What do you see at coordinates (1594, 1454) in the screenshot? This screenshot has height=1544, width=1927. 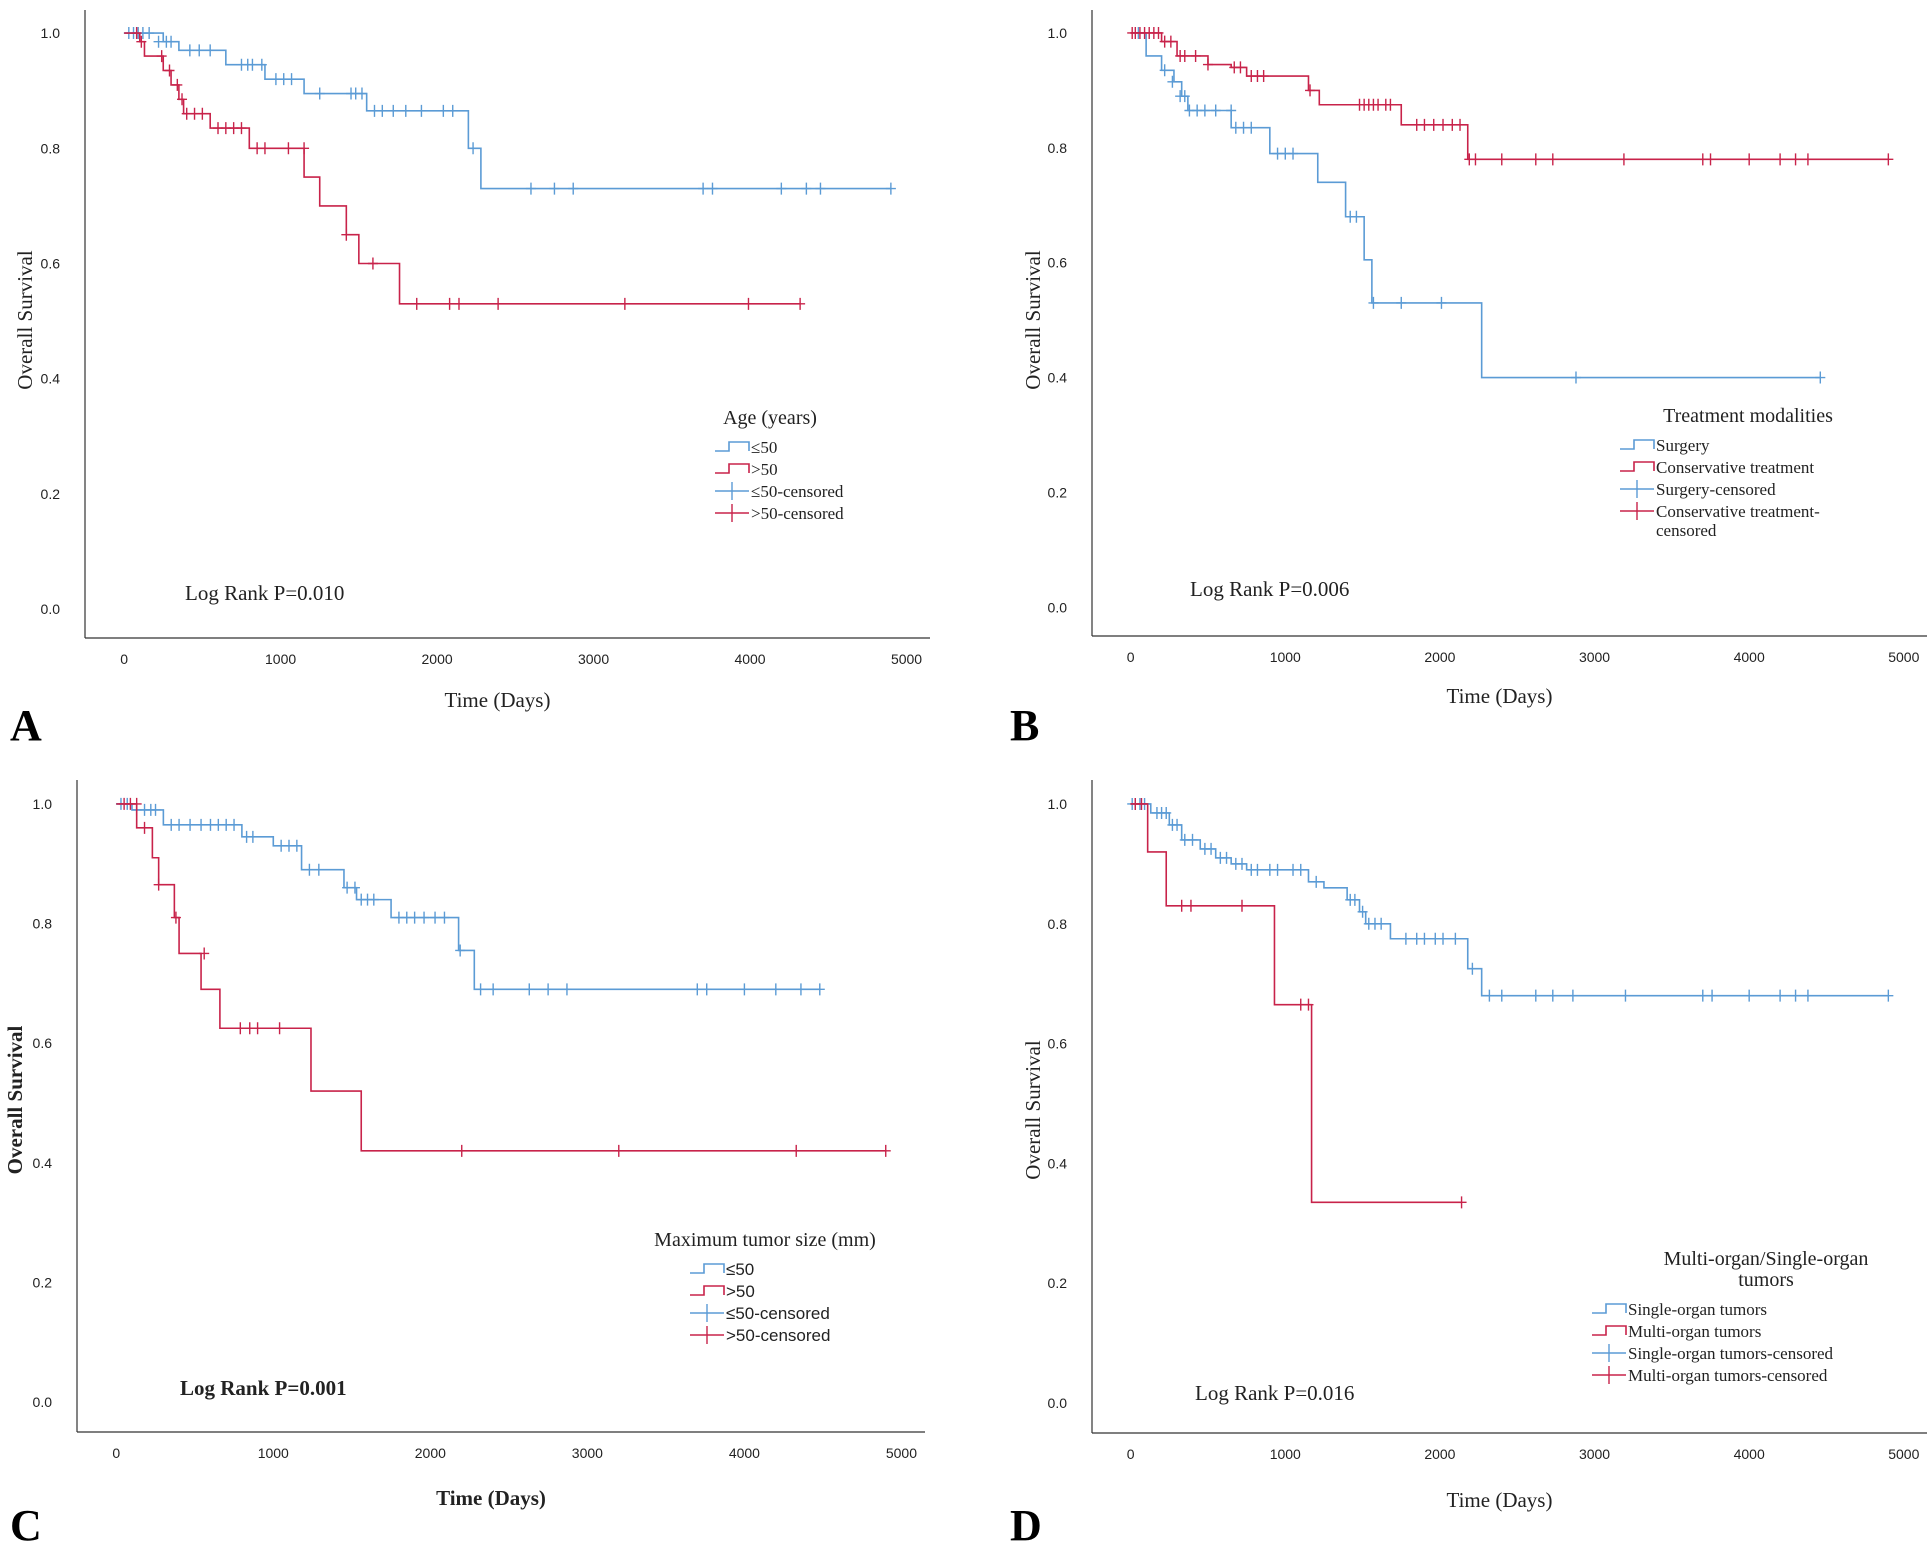 I see `x-tick-label: 3000` at bounding box center [1594, 1454].